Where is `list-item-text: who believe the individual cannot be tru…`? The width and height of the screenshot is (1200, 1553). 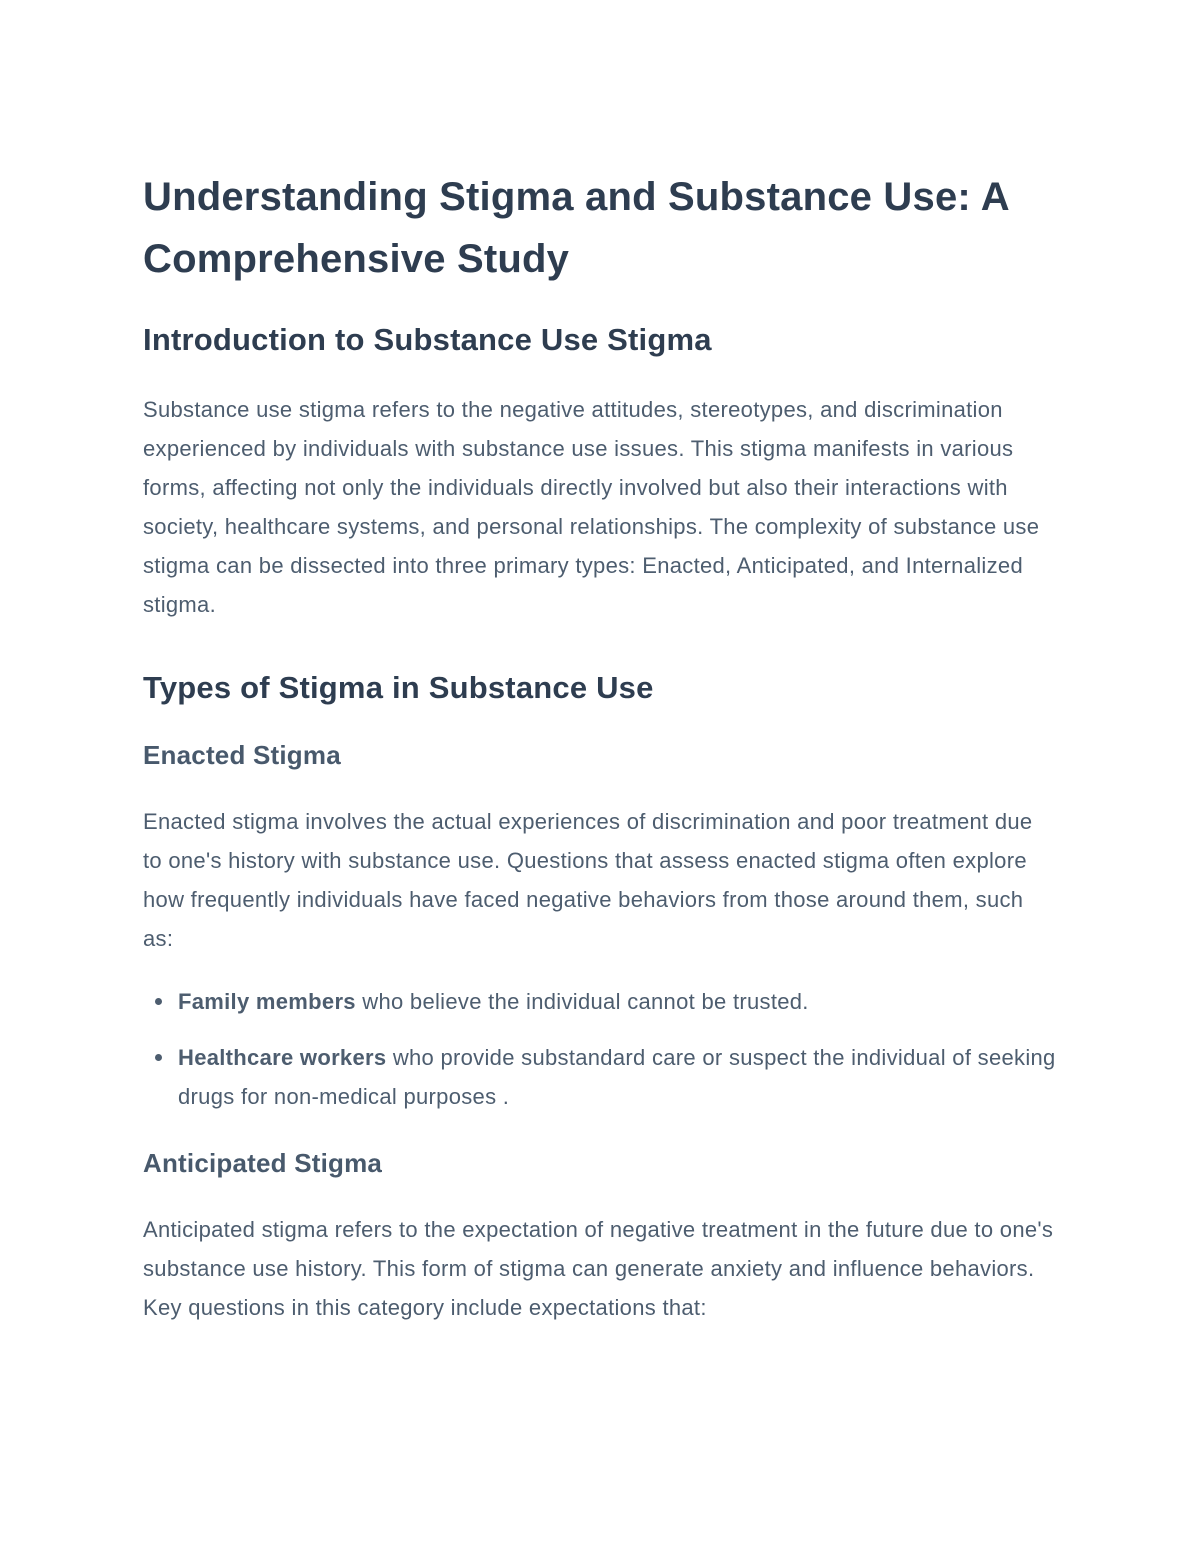 list-item-text: who believe the individual cannot be tru… is located at coordinates (582, 1001).